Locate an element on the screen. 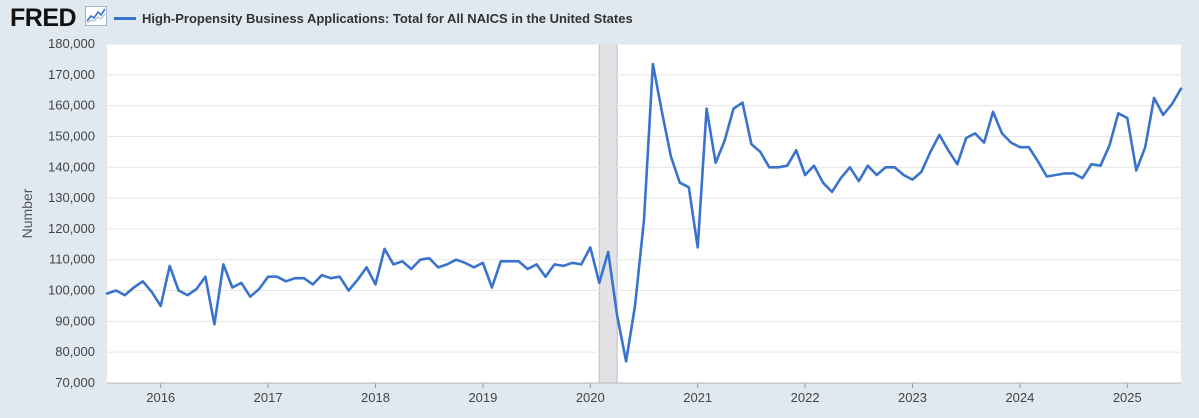  y-tick-label: 70,000 is located at coordinates (75, 382).